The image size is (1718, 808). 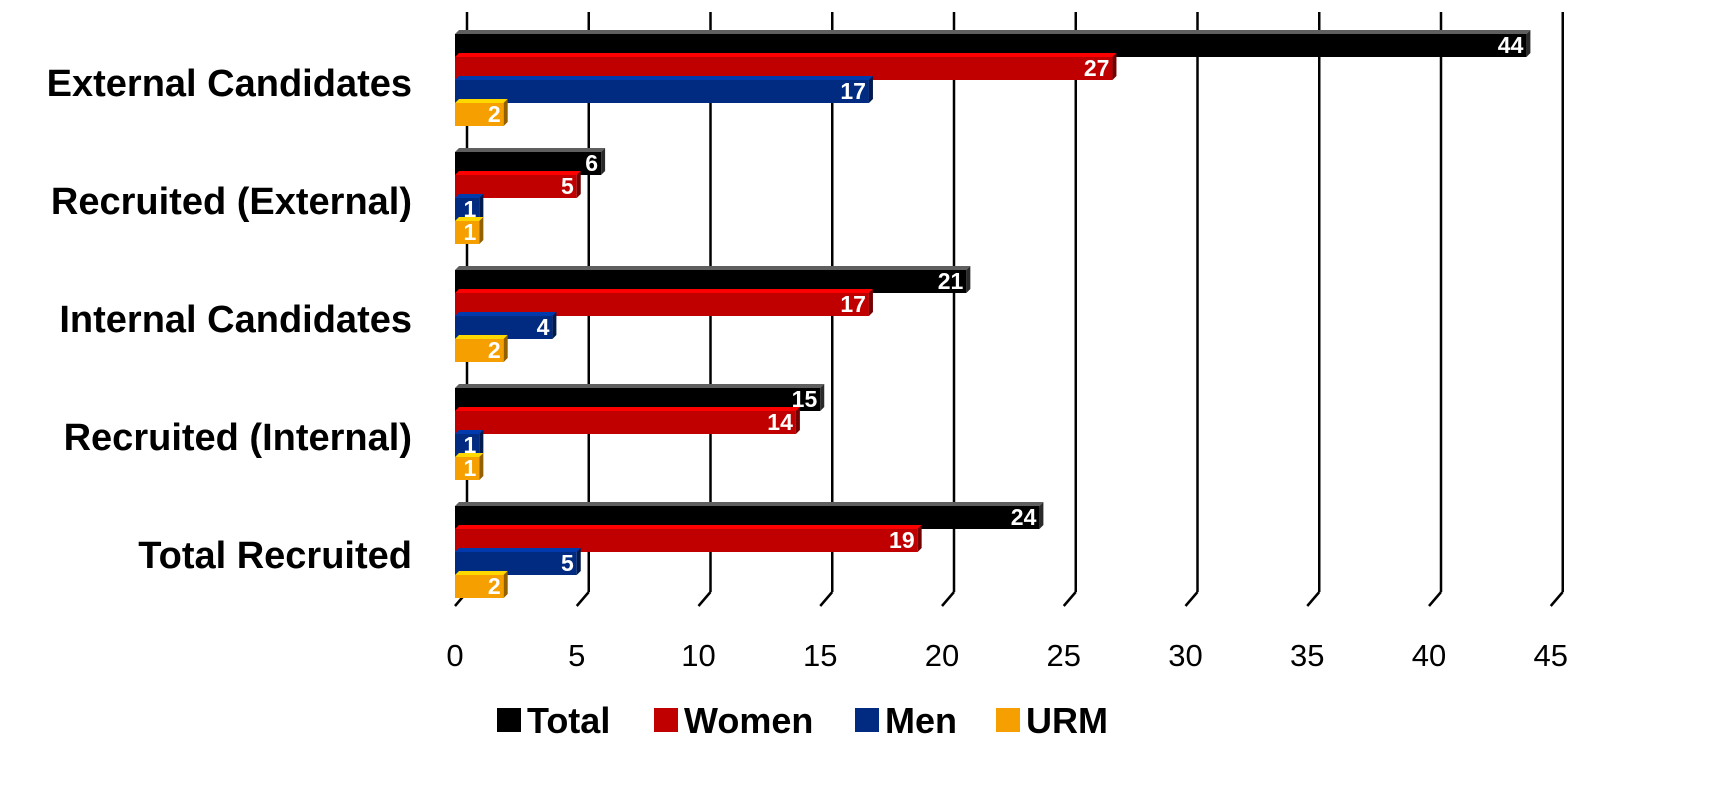 What do you see at coordinates (951, 281) in the screenshot?
I see `data-label: 21` at bounding box center [951, 281].